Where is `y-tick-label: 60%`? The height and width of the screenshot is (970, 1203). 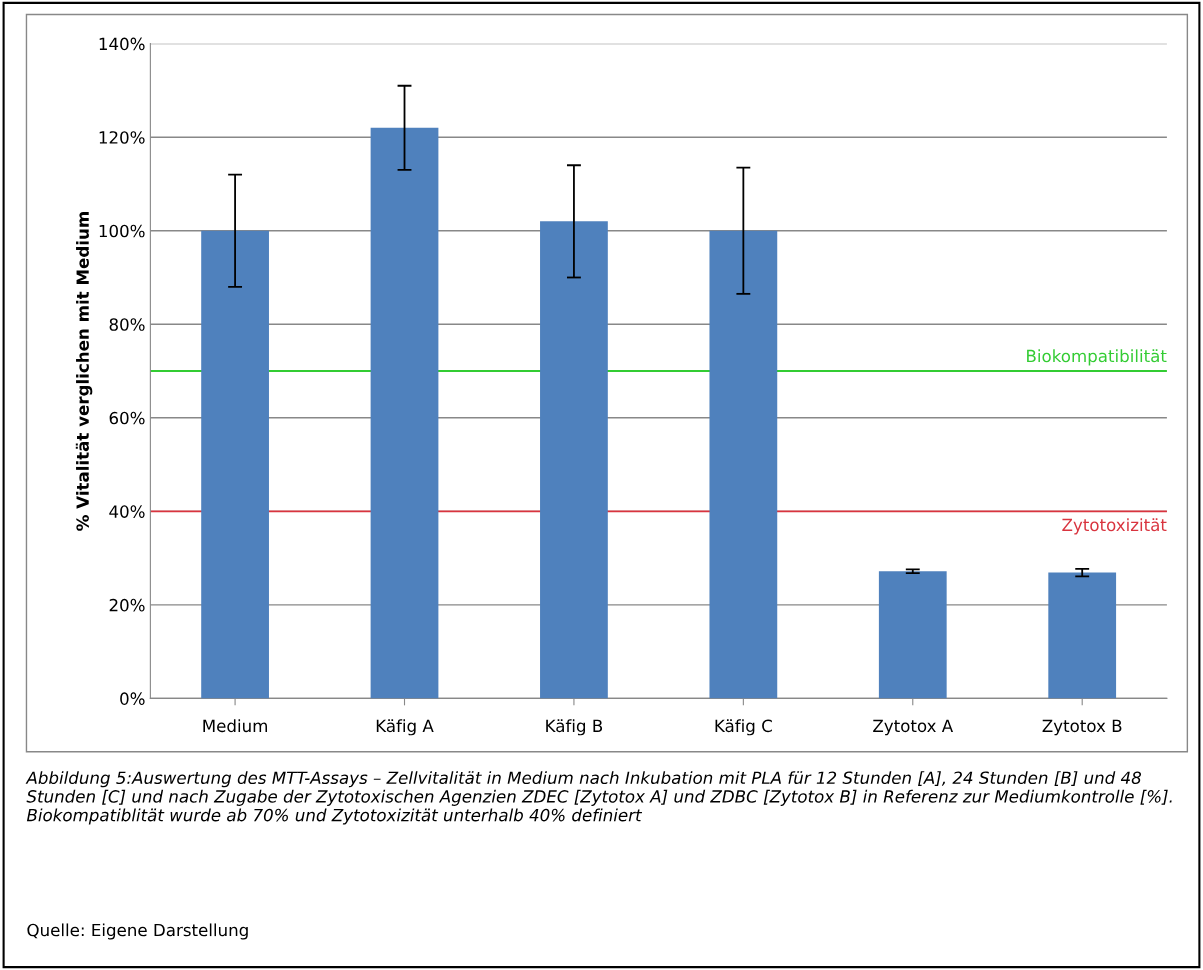
y-tick-label: 60% is located at coordinates (127, 418).